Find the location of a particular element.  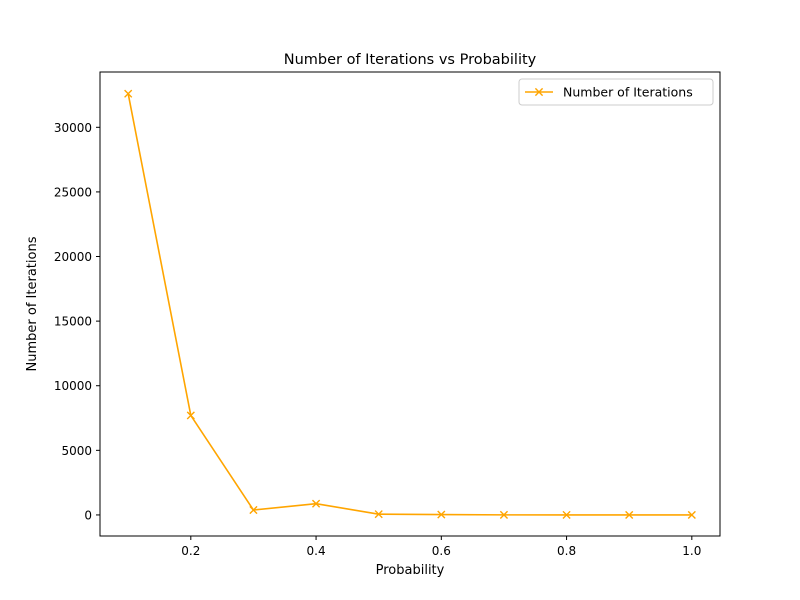

y-tick-label: 30000 is located at coordinates (73, 128).